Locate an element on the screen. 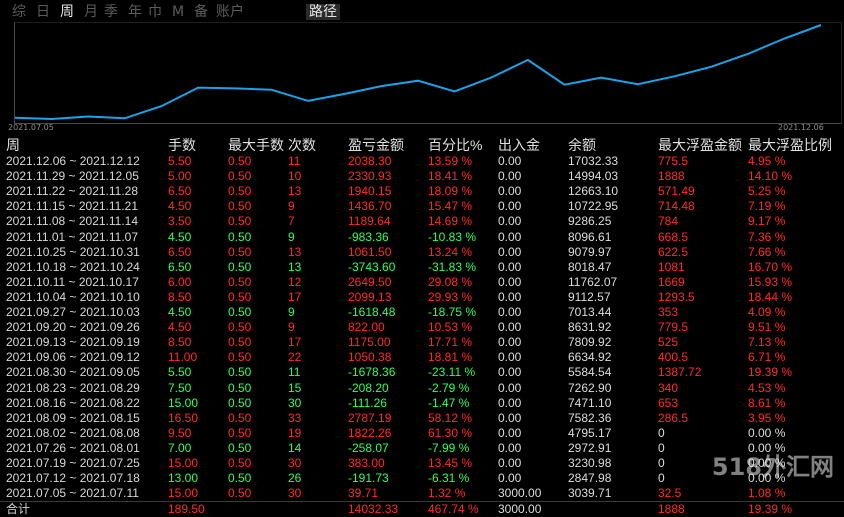 The height and width of the screenshot is (517, 844). col-header-deposit: 出入金 is located at coordinates (531, 145).